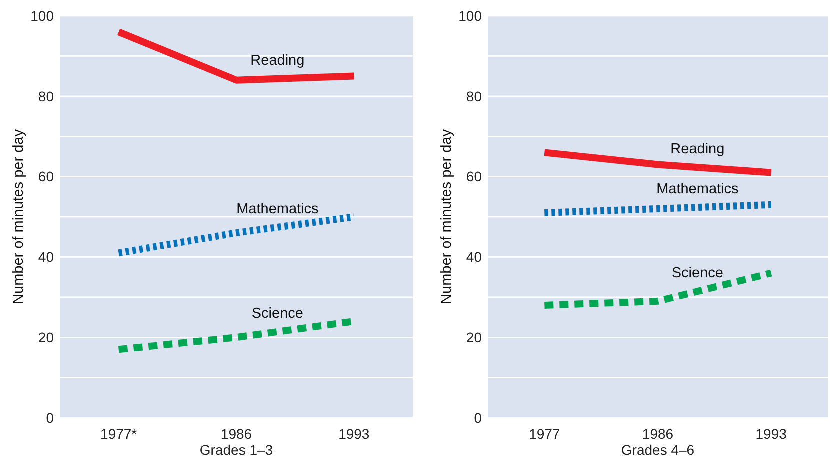 The height and width of the screenshot is (459, 830). What do you see at coordinates (237, 450) in the screenshot?
I see `x-axis-title: Grades 1–3` at bounding box center [237, 450].